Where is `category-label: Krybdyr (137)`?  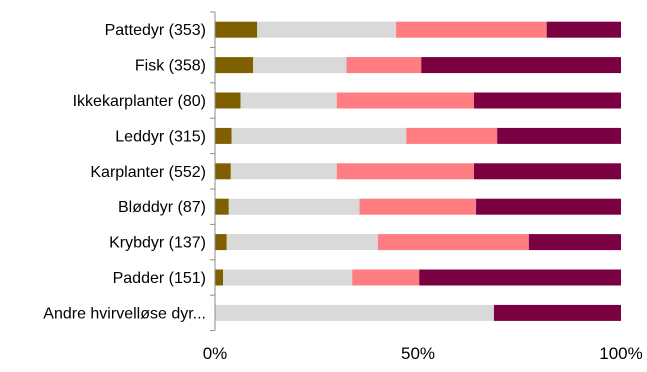
category-label: Krybdyr (137) is located at coordinates (157, 243).